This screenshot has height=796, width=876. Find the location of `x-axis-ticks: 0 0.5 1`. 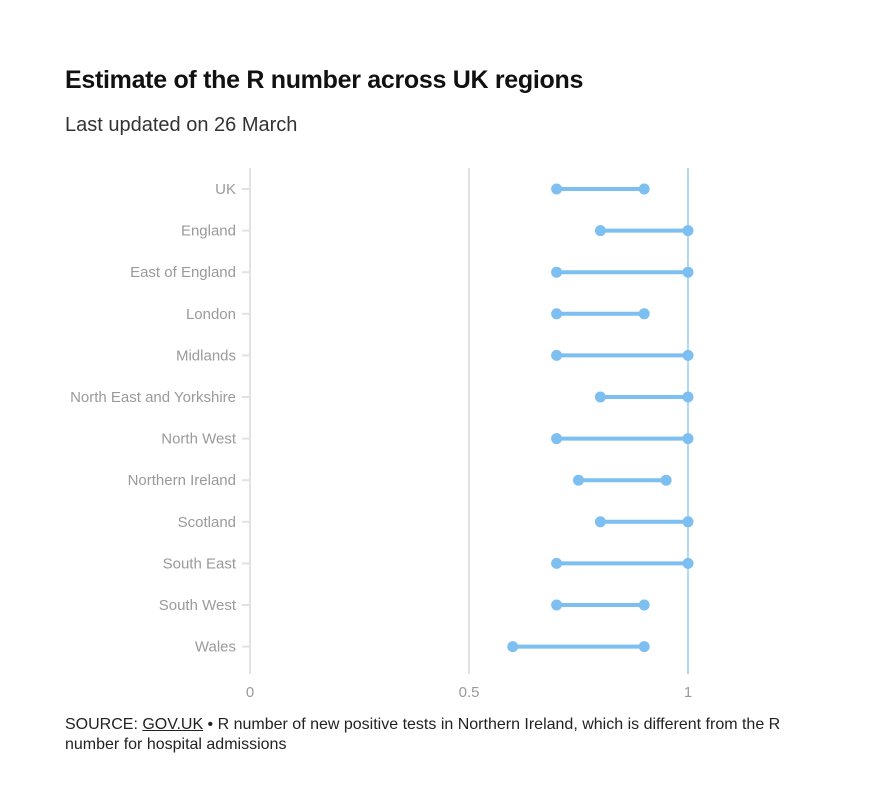

x-axis-ticks: 0 0.5 1 is located at coordinates (469, 692).